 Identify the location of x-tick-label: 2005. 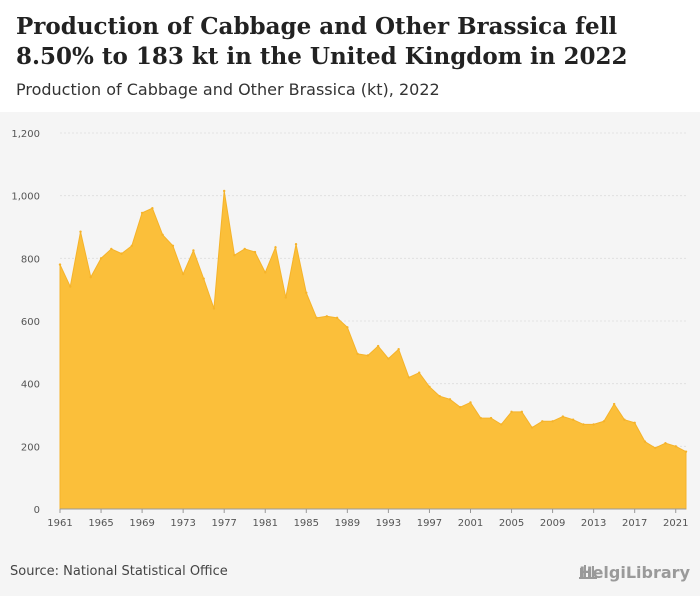
(511, 523).